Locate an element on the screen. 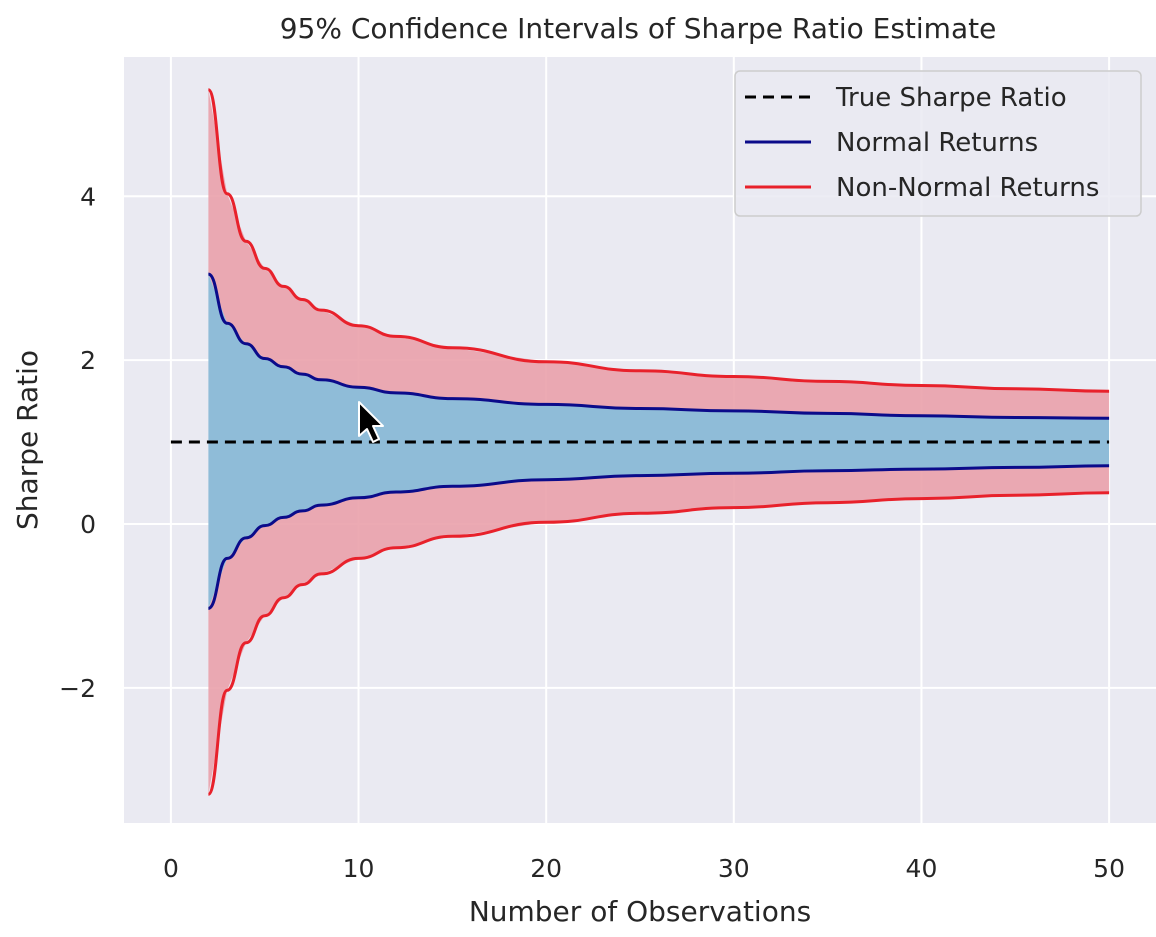 This screenshot has height=937, width=1156. legend-item: Normal Returns is located at coordinates (891, 143).